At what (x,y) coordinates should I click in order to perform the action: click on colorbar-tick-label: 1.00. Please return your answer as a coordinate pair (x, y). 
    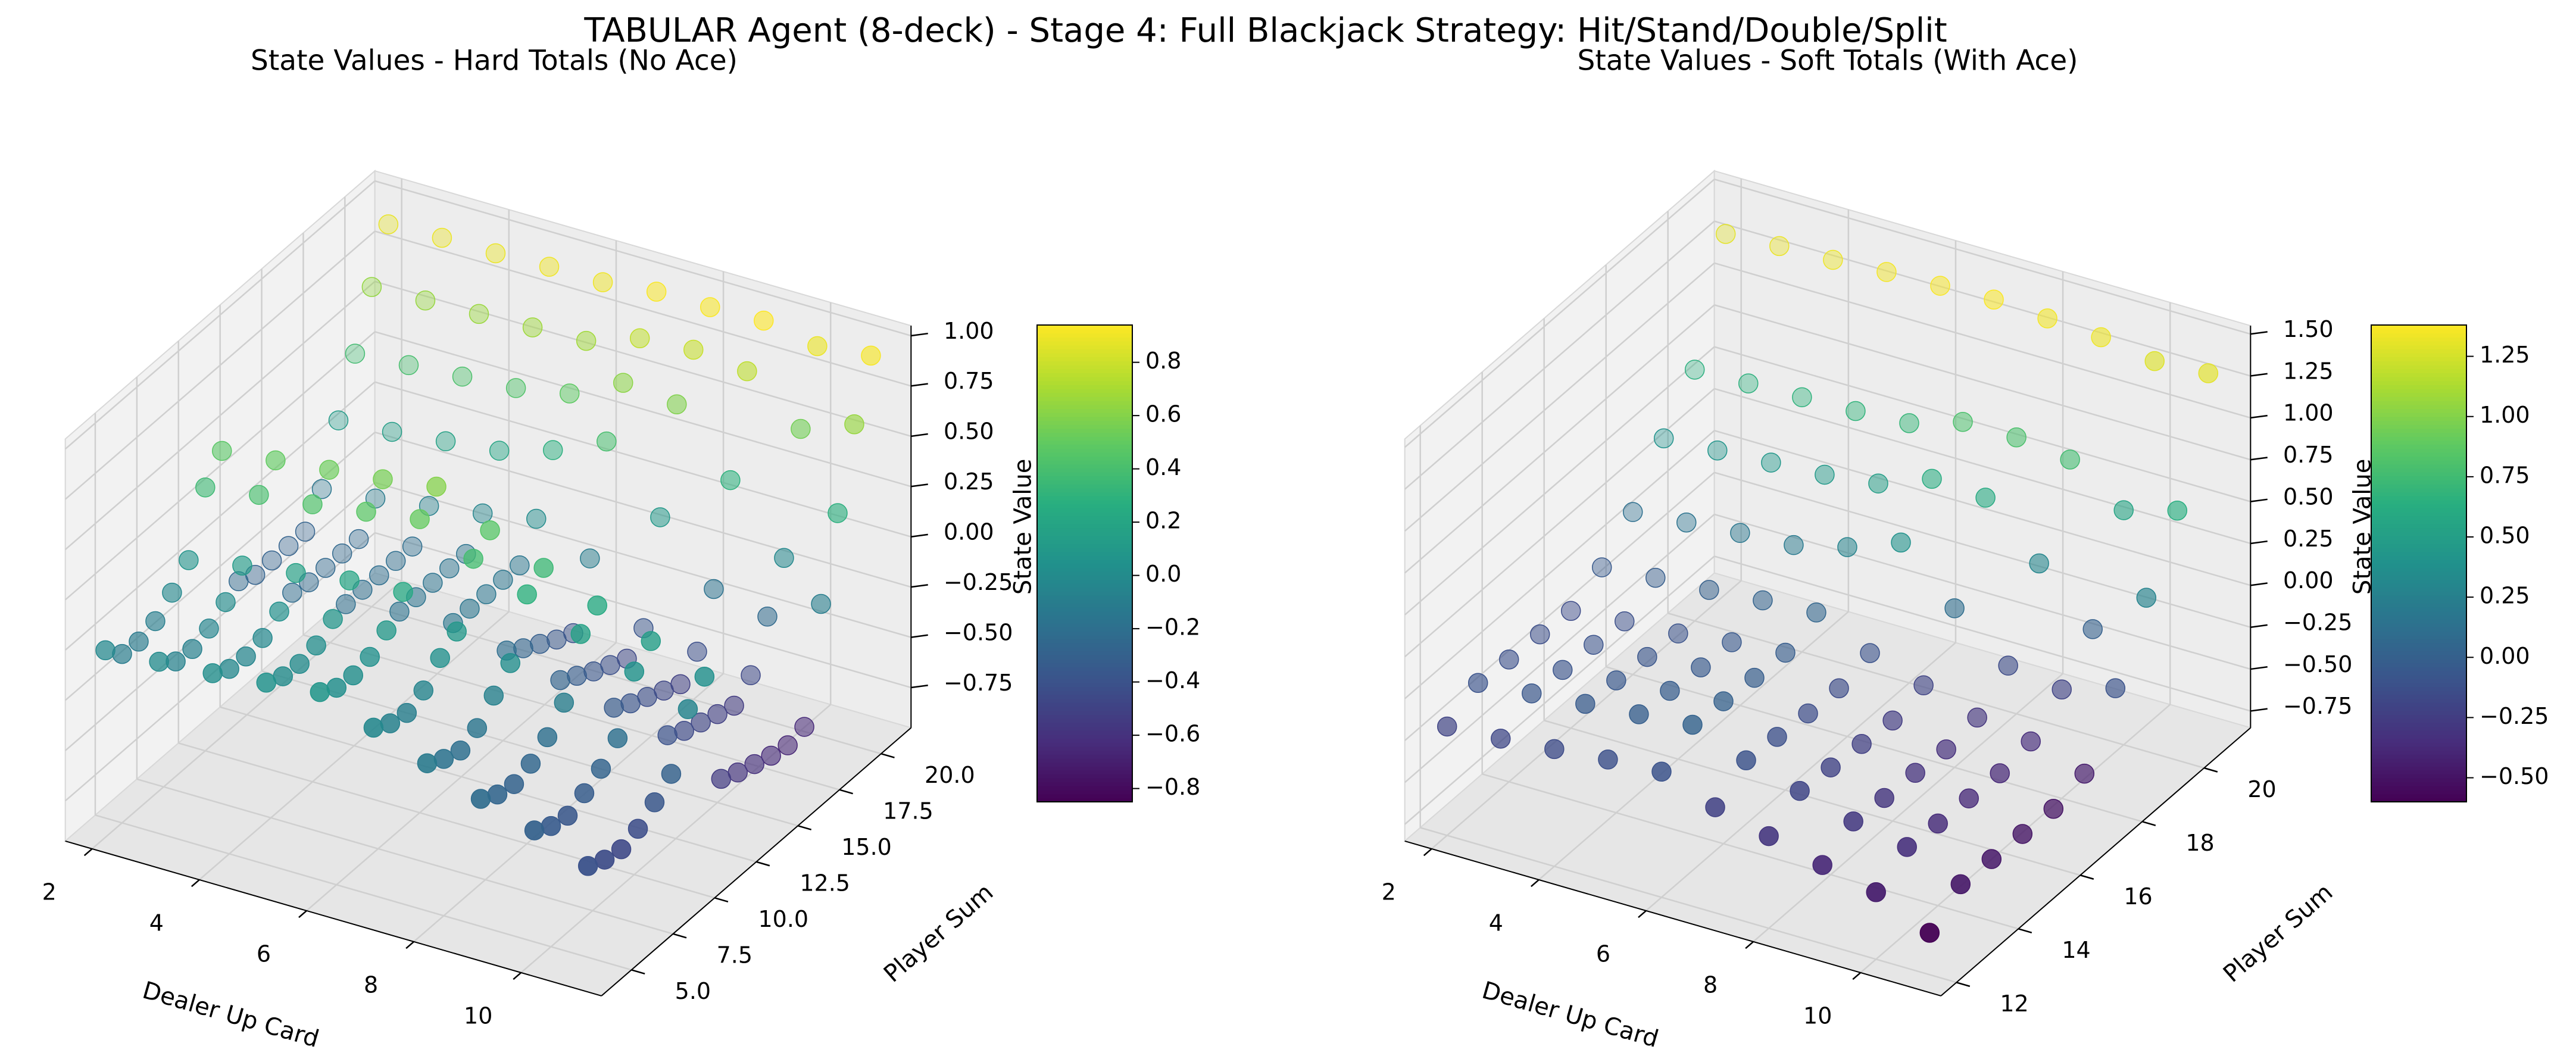
    Looking at the image, I should click on (2505, 415).